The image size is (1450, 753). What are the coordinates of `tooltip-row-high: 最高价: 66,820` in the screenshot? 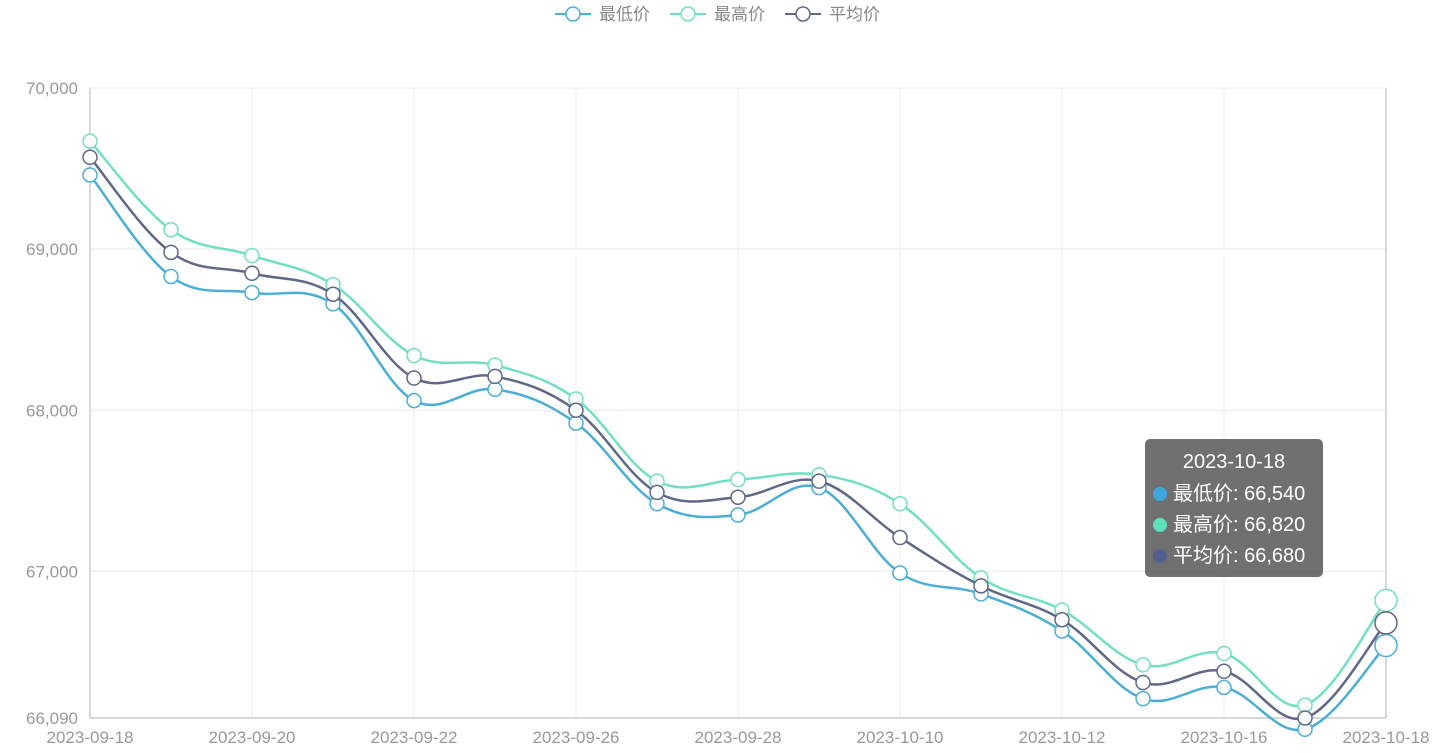 It's located at (1234, 525).